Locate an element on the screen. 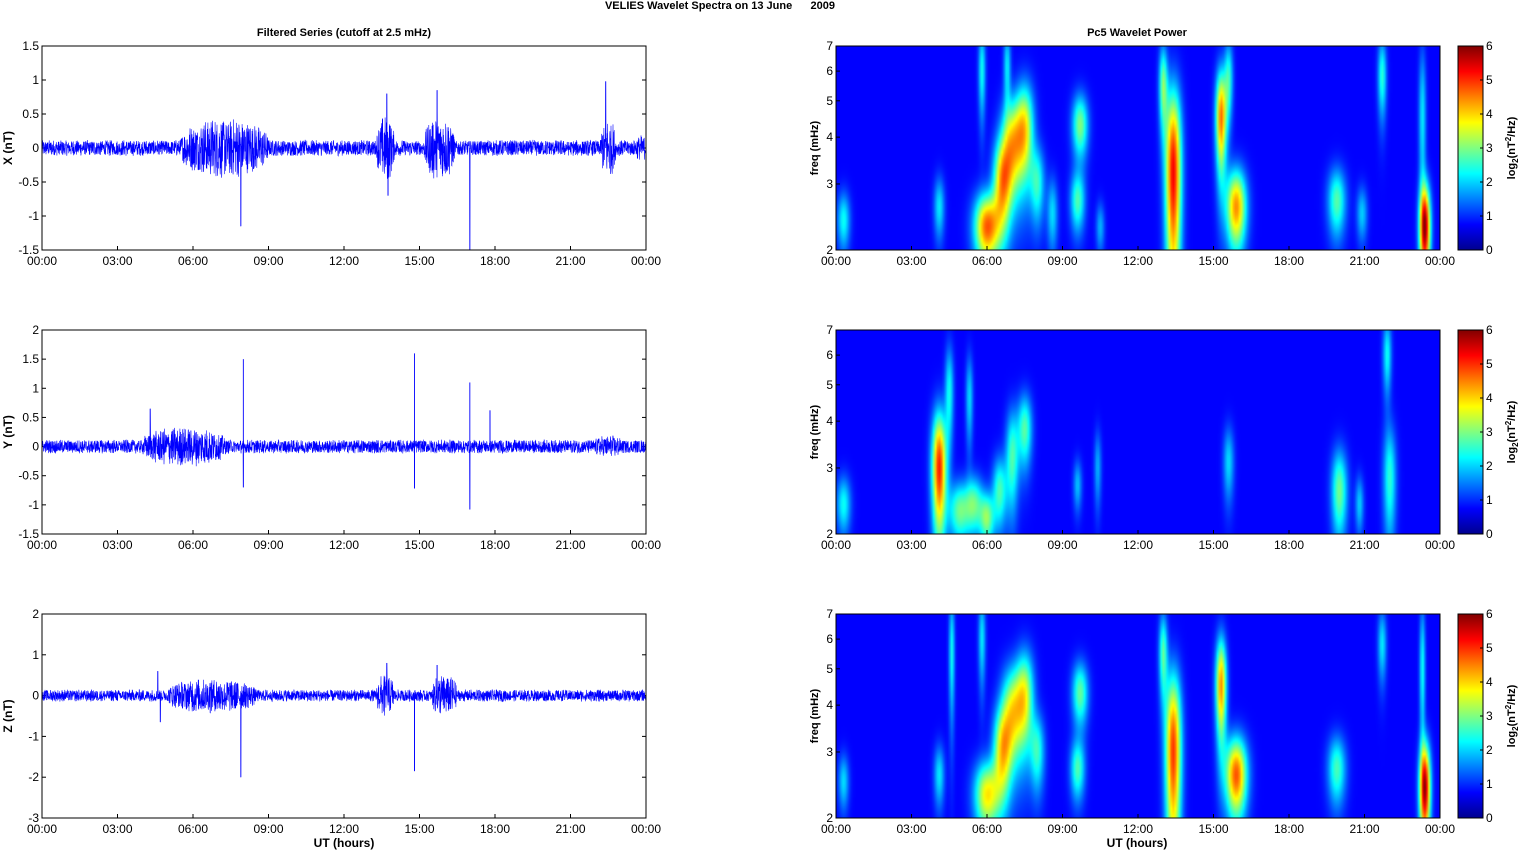 The width and height of the screenshot is (1522, 851). wavelet-y-colorbar-tick-label: 6 is located at coordinates (1489, 330).